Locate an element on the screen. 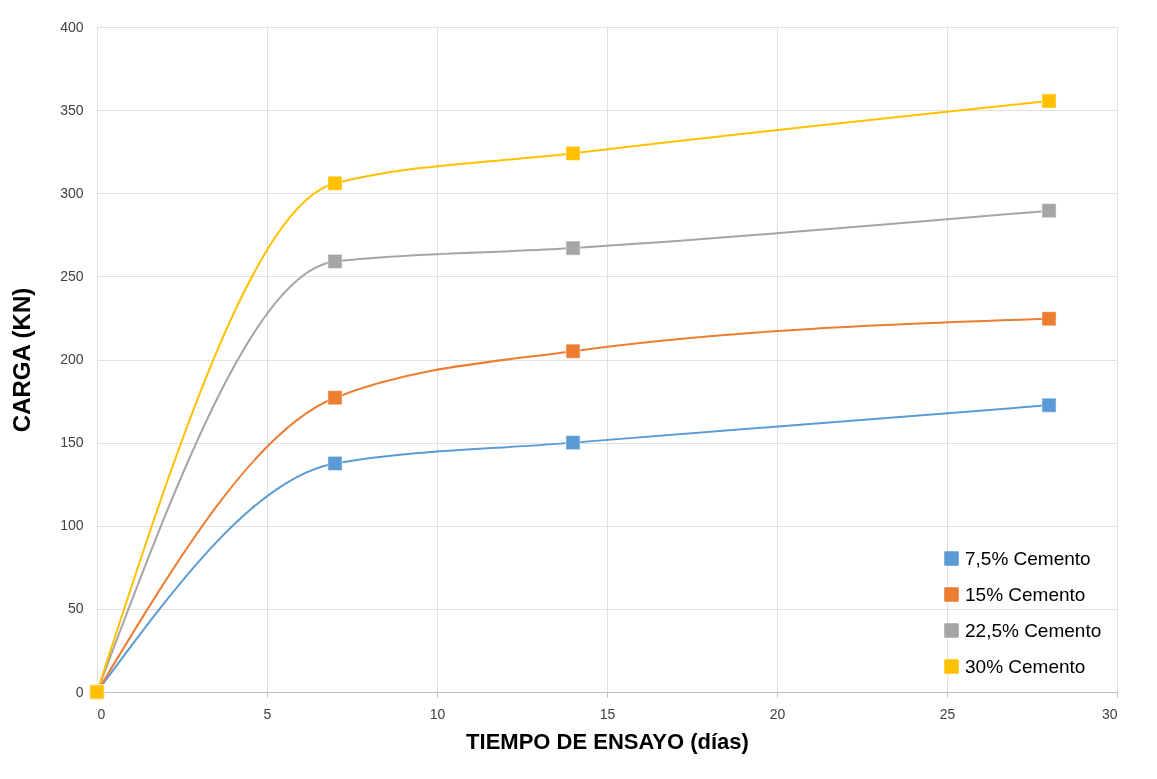  x-tick-label: 5 is located at coordinates (267, 713).